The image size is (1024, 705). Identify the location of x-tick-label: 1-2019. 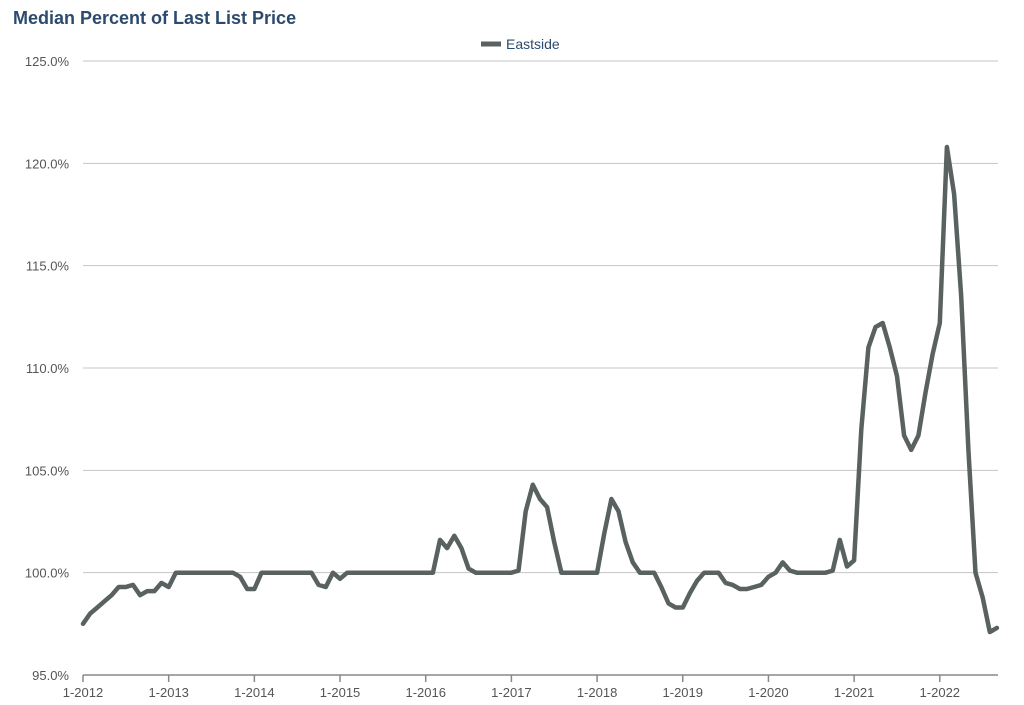
(683, 692).